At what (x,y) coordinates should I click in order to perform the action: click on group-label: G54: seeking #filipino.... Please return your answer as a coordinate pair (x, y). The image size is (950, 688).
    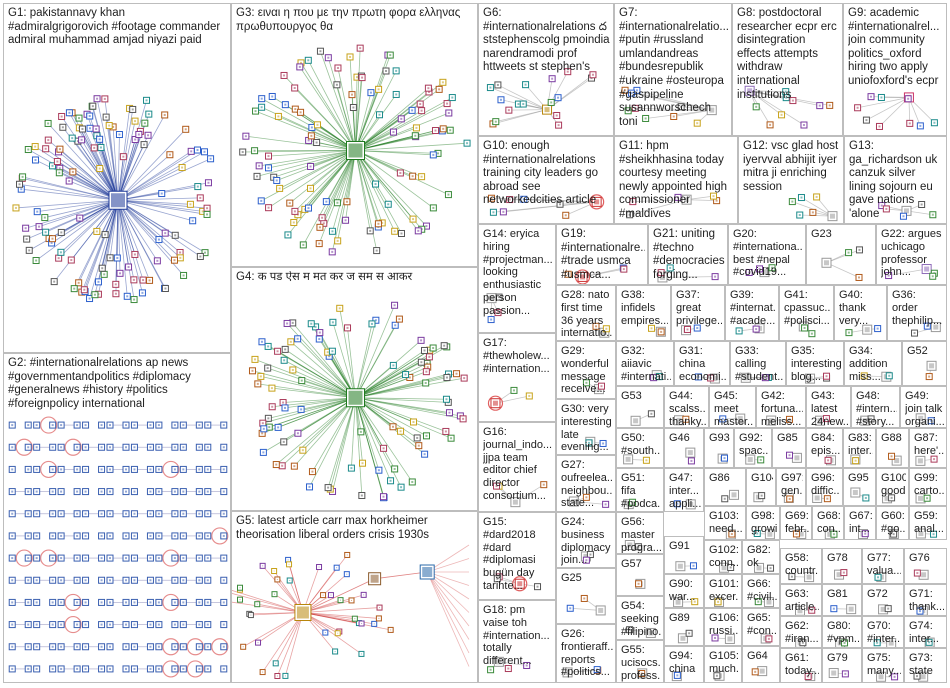
    Looking at the image, I should click on (641, 619).